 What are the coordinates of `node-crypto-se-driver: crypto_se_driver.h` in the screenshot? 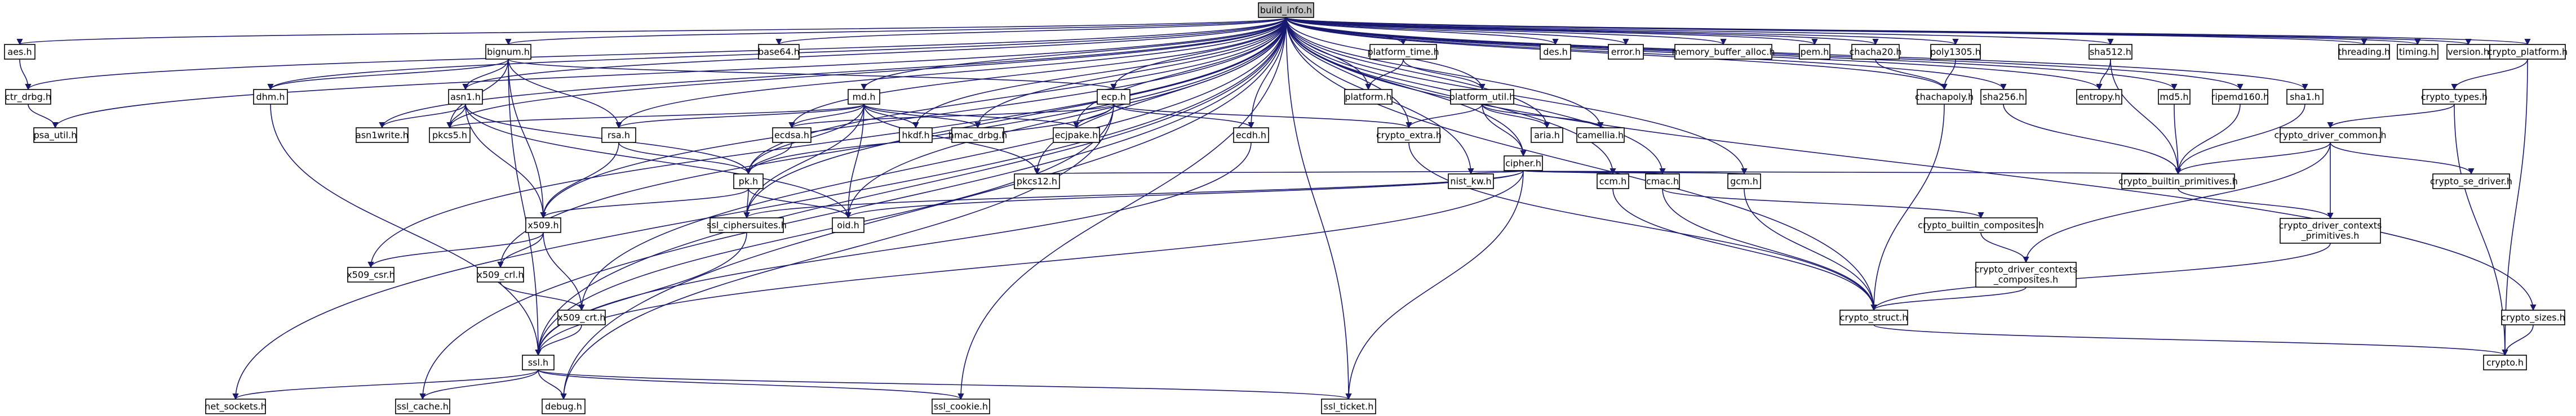 It's located at (2471, 181).